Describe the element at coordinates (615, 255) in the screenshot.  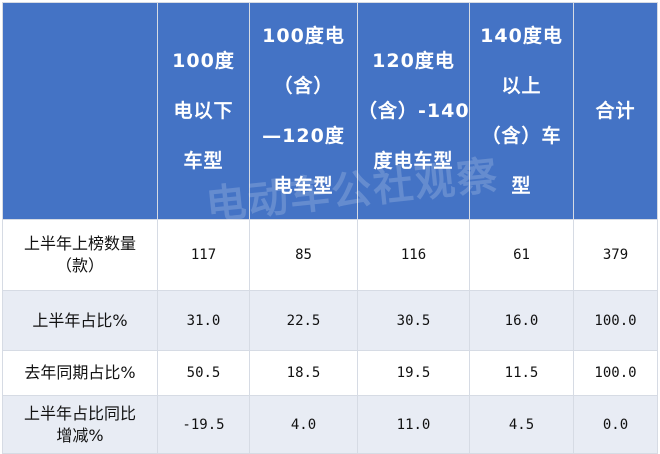
I see `table-cell: 379` at that location.